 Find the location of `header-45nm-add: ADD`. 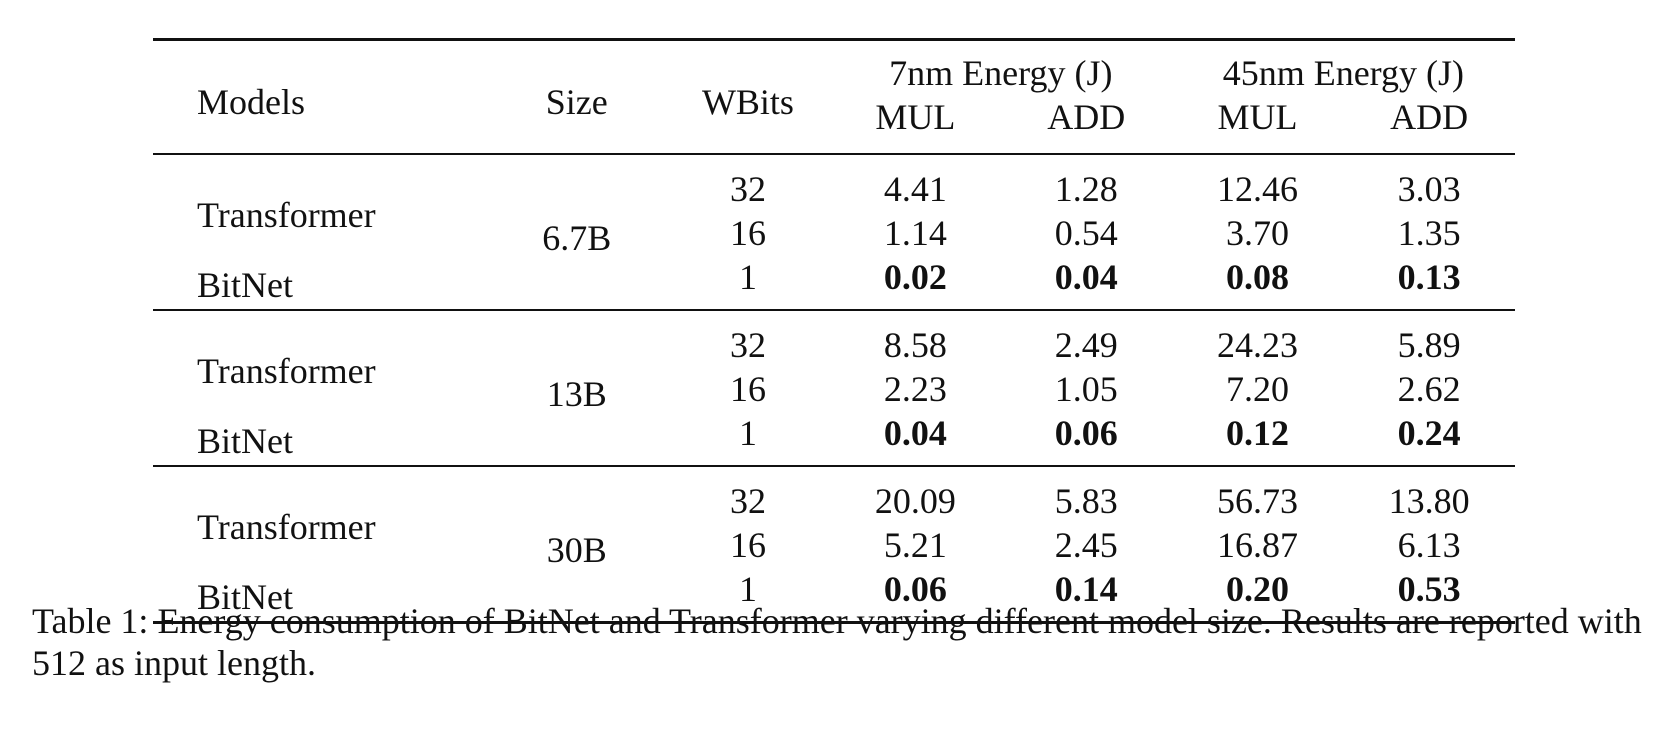

header-45nm-add: ADD is located at coordinates (1429, 117).